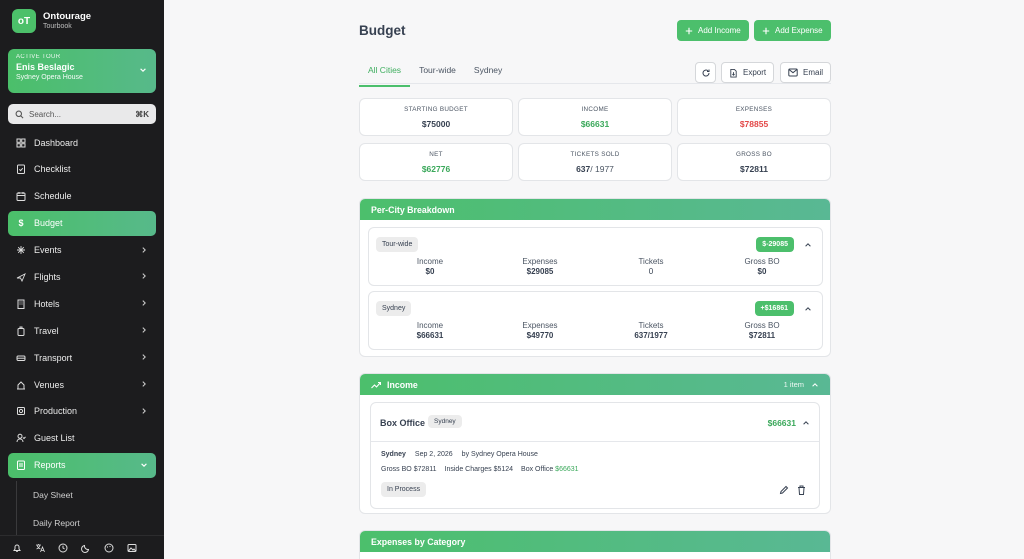 The image size is (1024, 559). I want to click on sidebar-item-venues: Venues, so click(82, 384).